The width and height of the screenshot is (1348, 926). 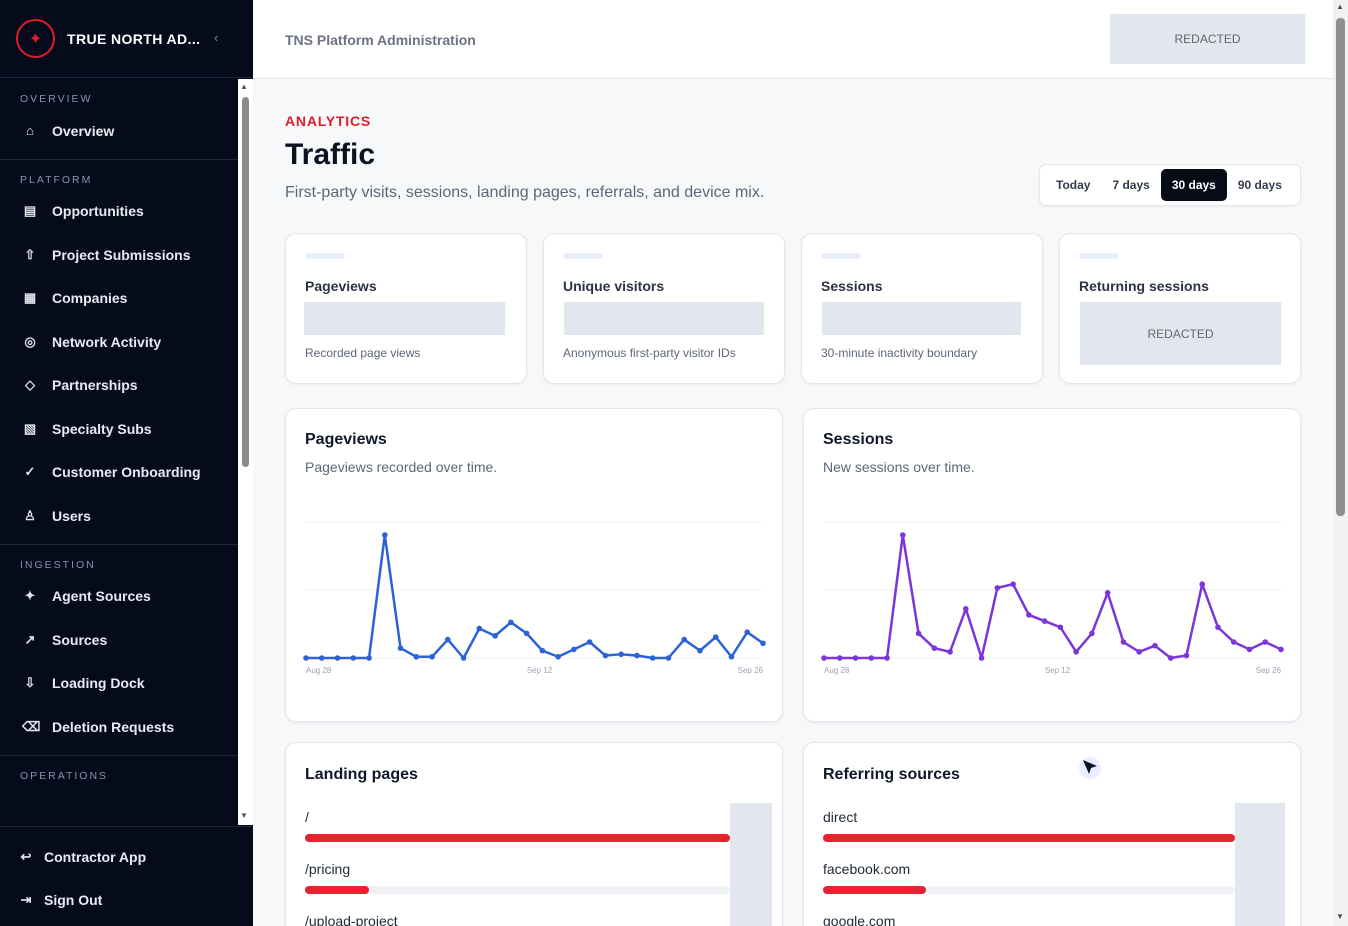 I want to click on range-button-today: Today, so click(x=1073, y=185).